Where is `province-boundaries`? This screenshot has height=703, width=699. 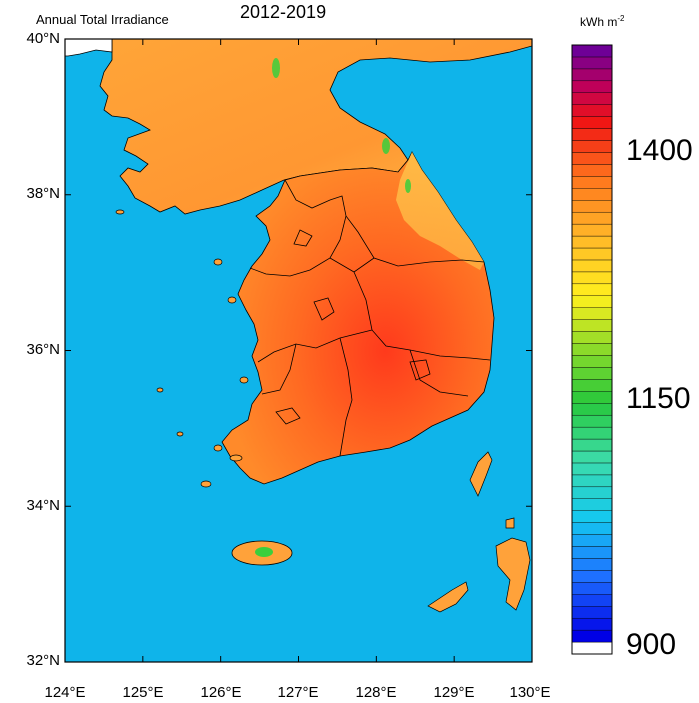 province-boundaries is located at coordinates (370, 318).